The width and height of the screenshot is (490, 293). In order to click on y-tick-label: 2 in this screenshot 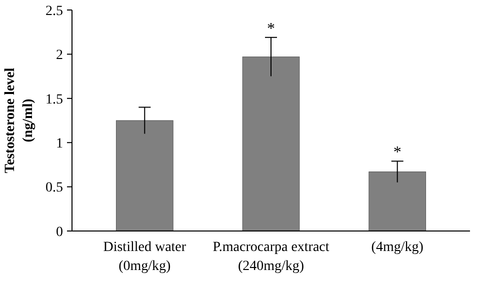, I will do `click(59, 56)`.